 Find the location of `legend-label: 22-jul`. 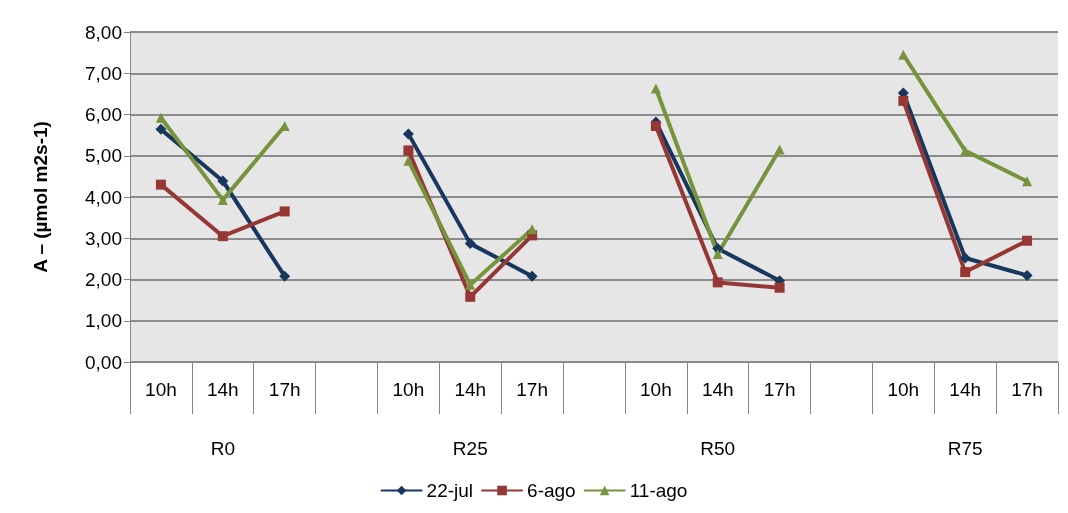

legend-label: 22-jul is located at coordinates (450, 490).